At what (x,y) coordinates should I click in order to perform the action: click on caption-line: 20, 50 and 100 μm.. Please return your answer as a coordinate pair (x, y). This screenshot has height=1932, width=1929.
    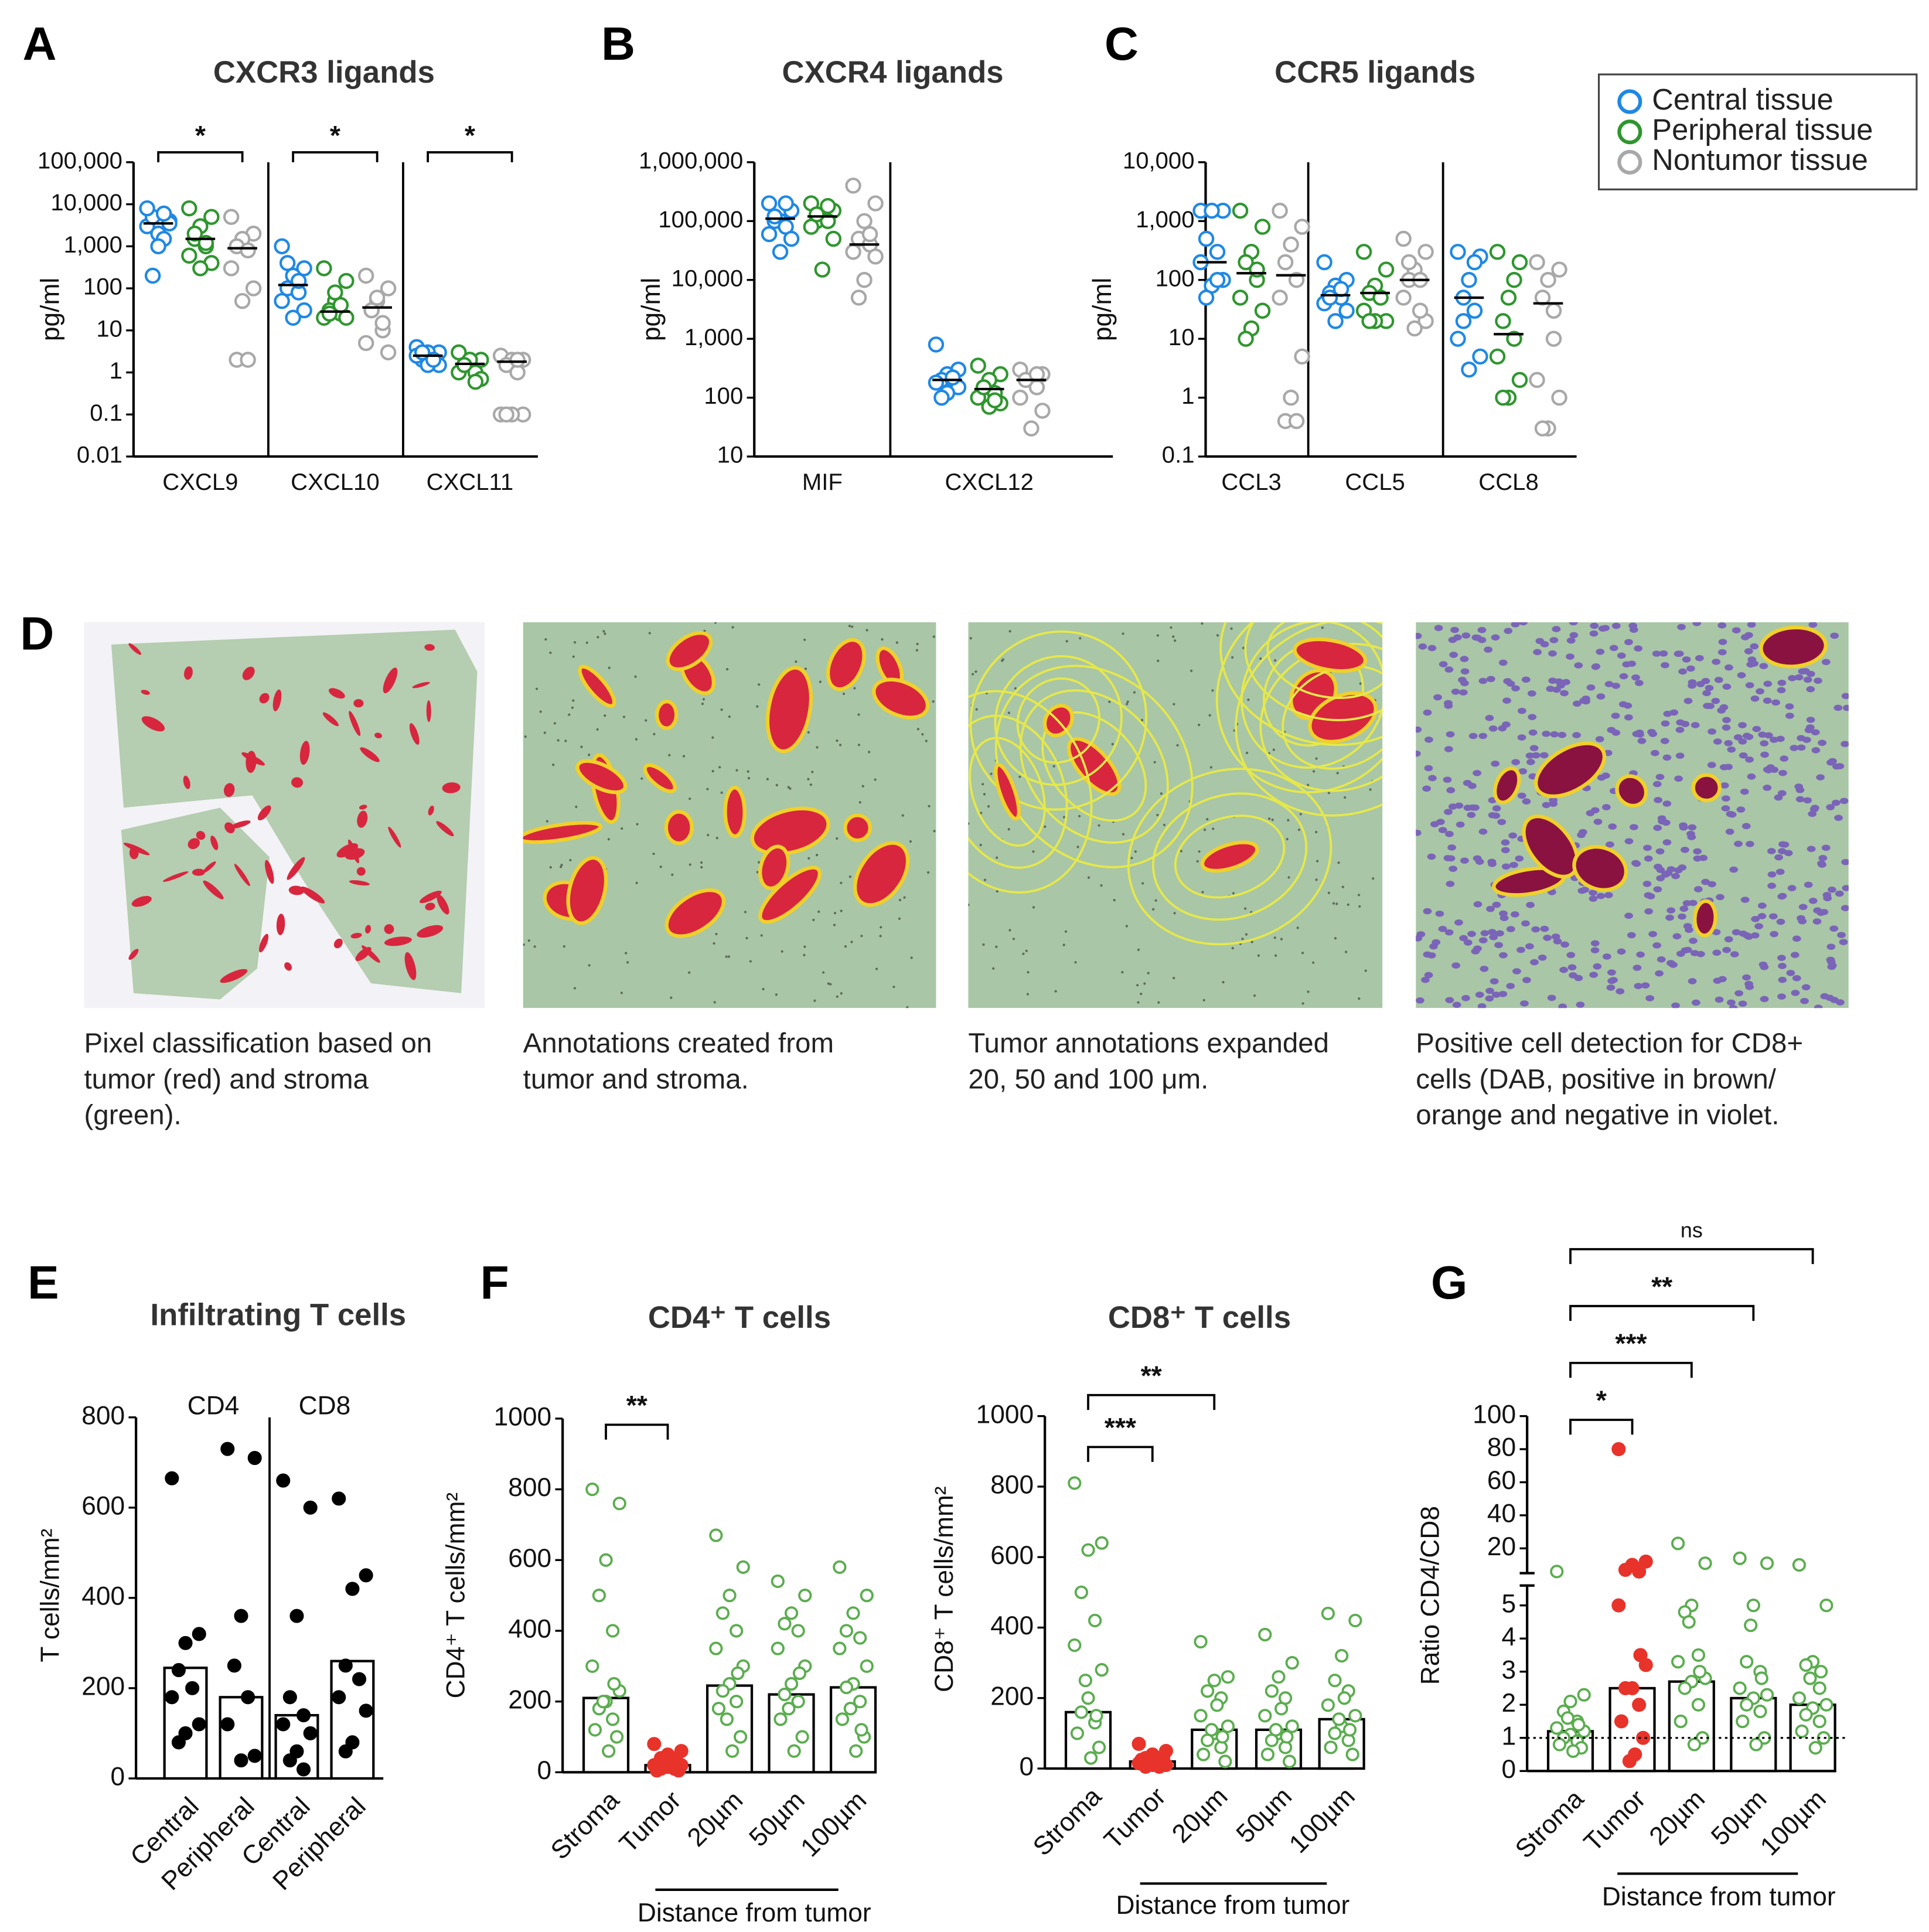
    Looking at the image, I should click on (1088, 1079).